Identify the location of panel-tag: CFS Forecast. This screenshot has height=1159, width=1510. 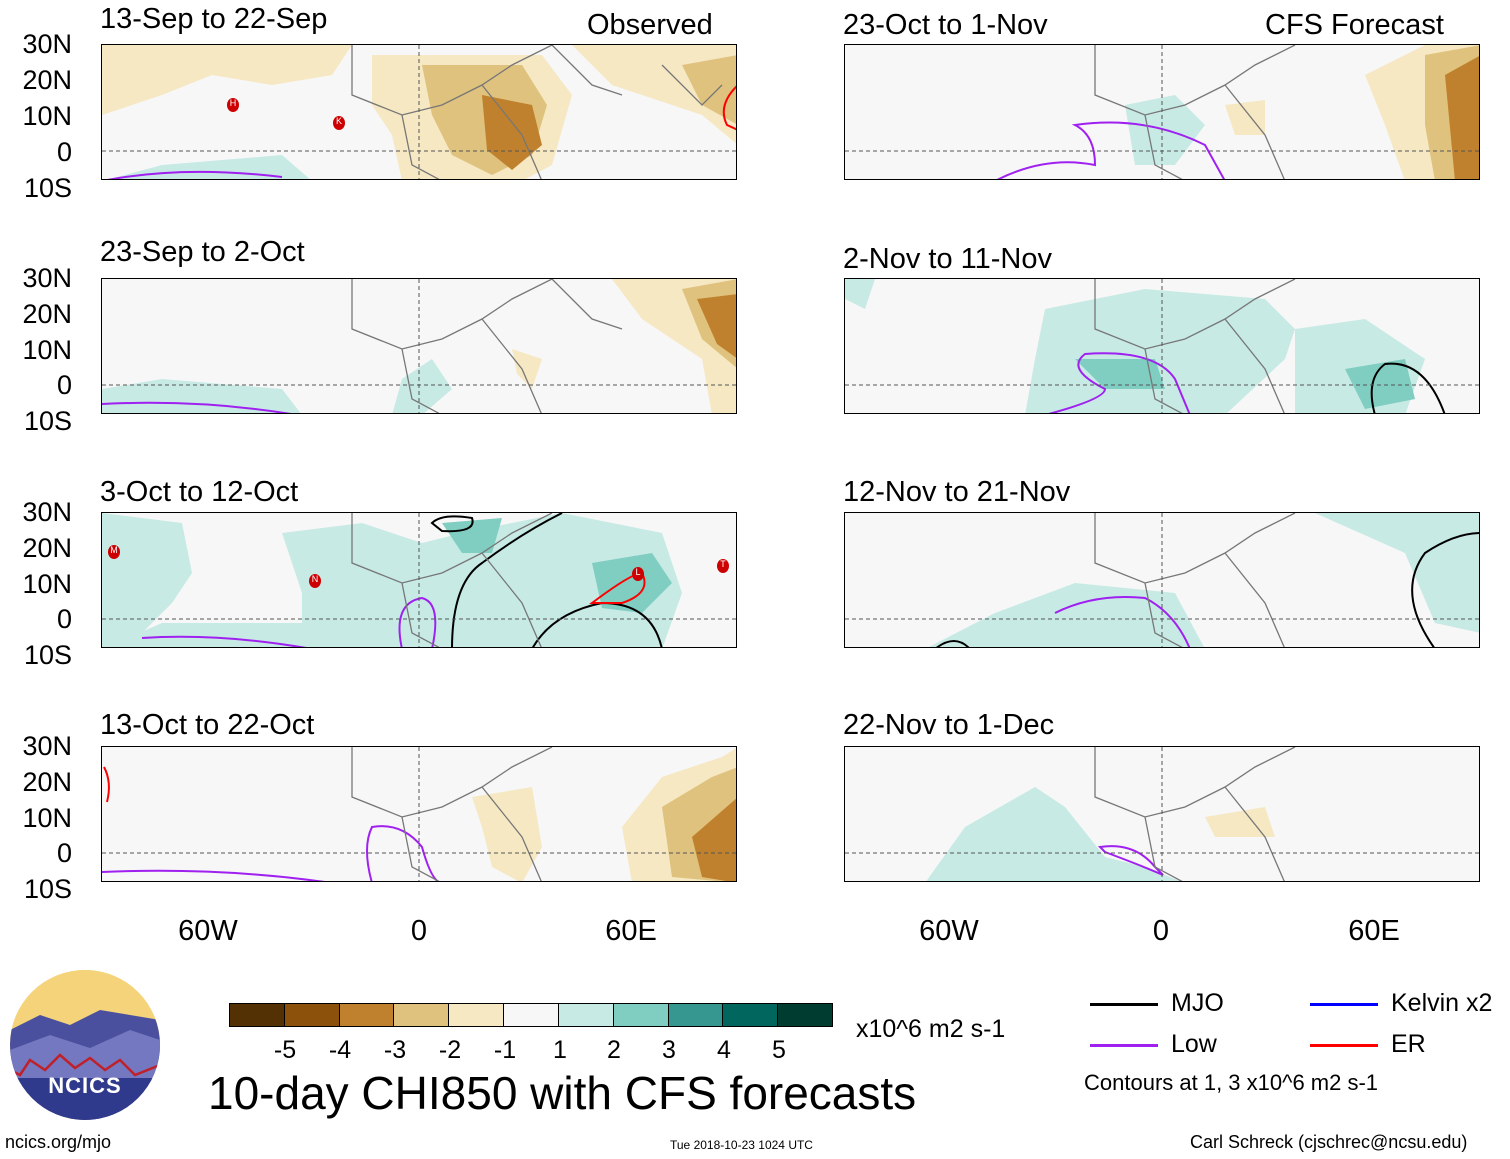
(1354, 25).